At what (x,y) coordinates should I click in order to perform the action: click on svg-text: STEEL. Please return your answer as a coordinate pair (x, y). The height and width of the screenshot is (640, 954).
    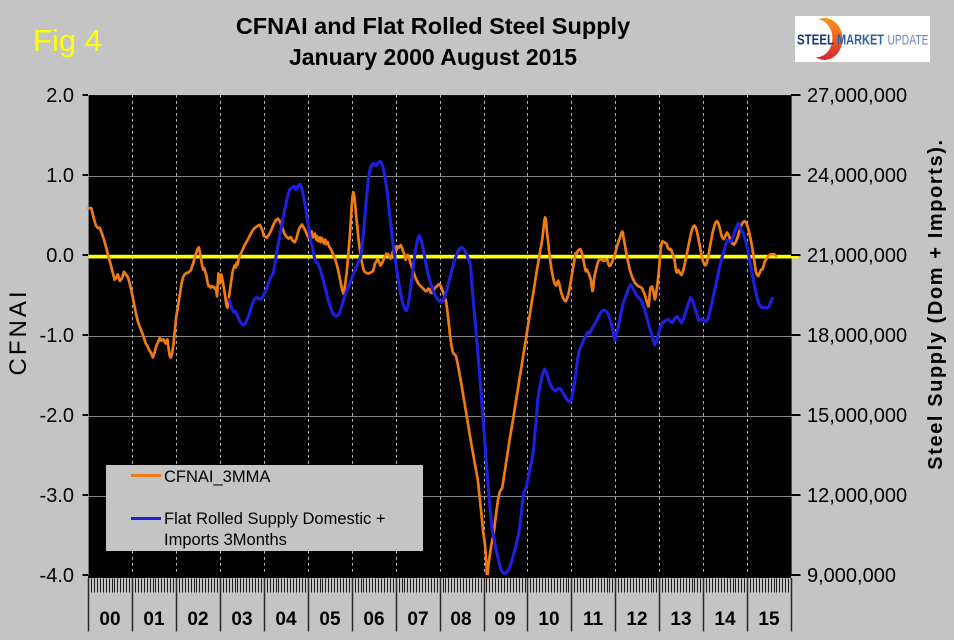
    Looking at the image, I should click on (815, 41).